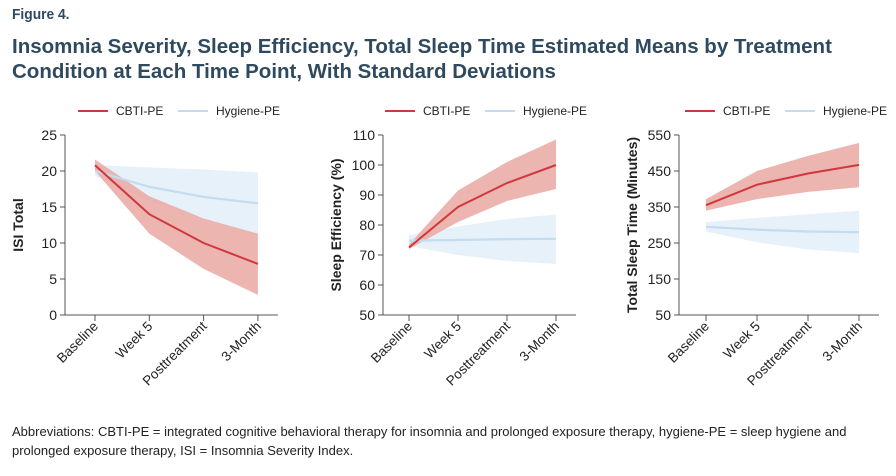 This screenshot has width=896, height=476. Describe the element at coordinates (660, 279) in the screenshot. I see `y-tick-label: 150` at that location.